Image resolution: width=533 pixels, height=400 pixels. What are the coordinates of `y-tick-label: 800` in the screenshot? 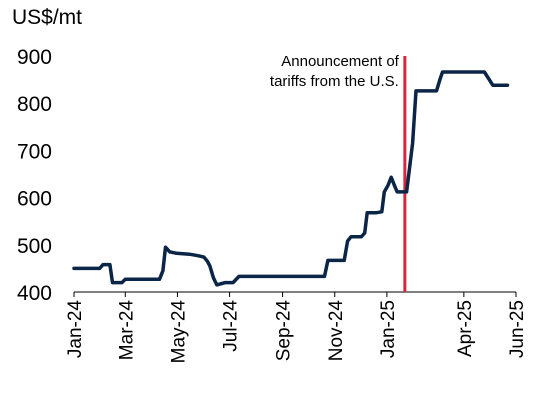 It's located at (34, 104).